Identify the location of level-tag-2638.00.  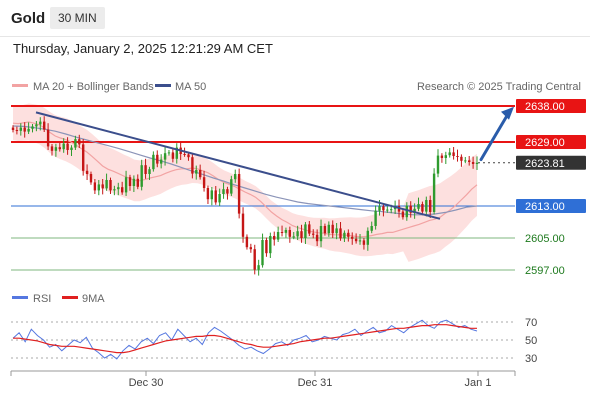
(551, 106).